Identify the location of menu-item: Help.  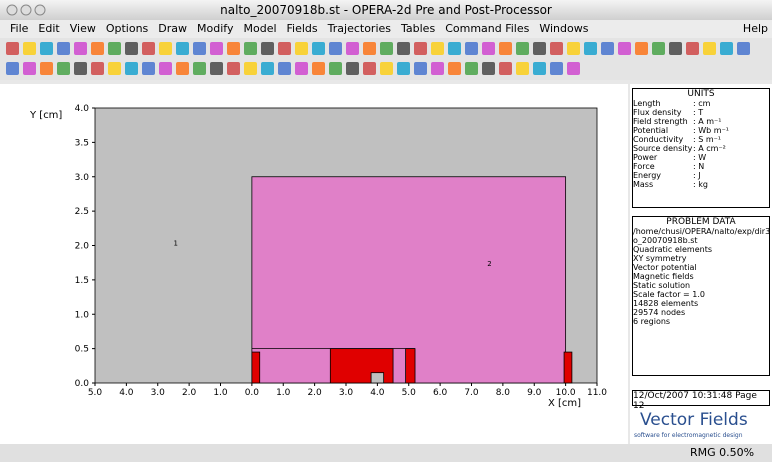
(755, 28).